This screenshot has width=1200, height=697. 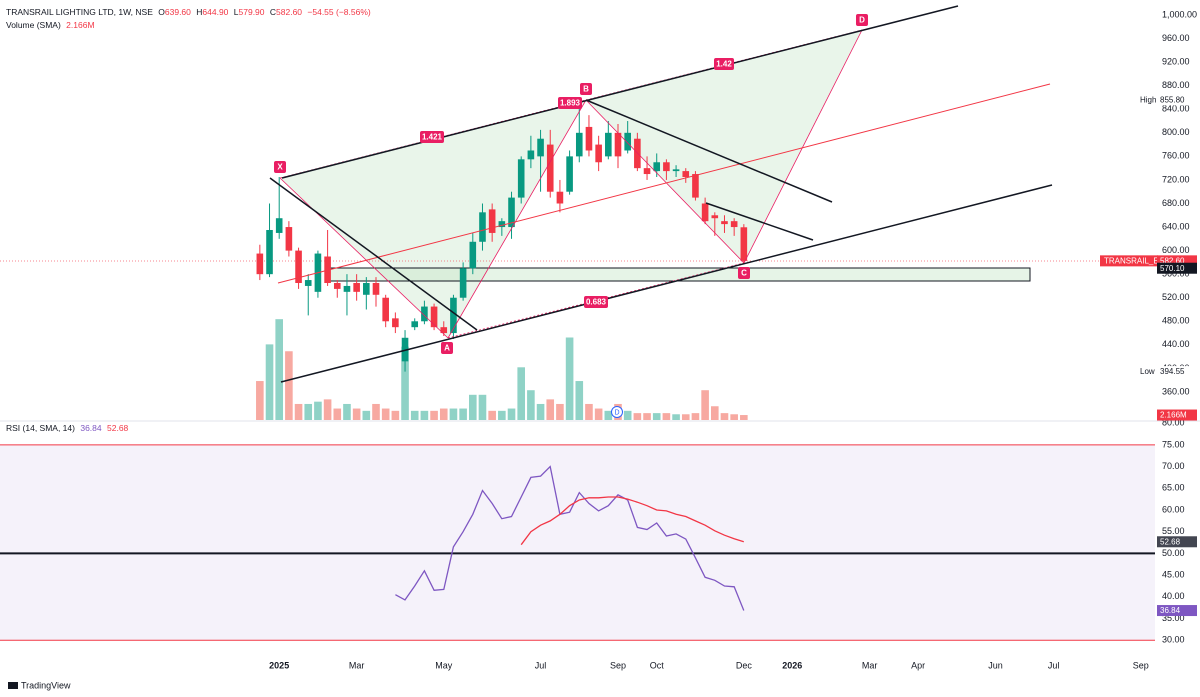 What do you see at coordinates (1176, 250) in the screenshot?
I see `y-tick-label: 600.00` at bounding box center [1176, 250].